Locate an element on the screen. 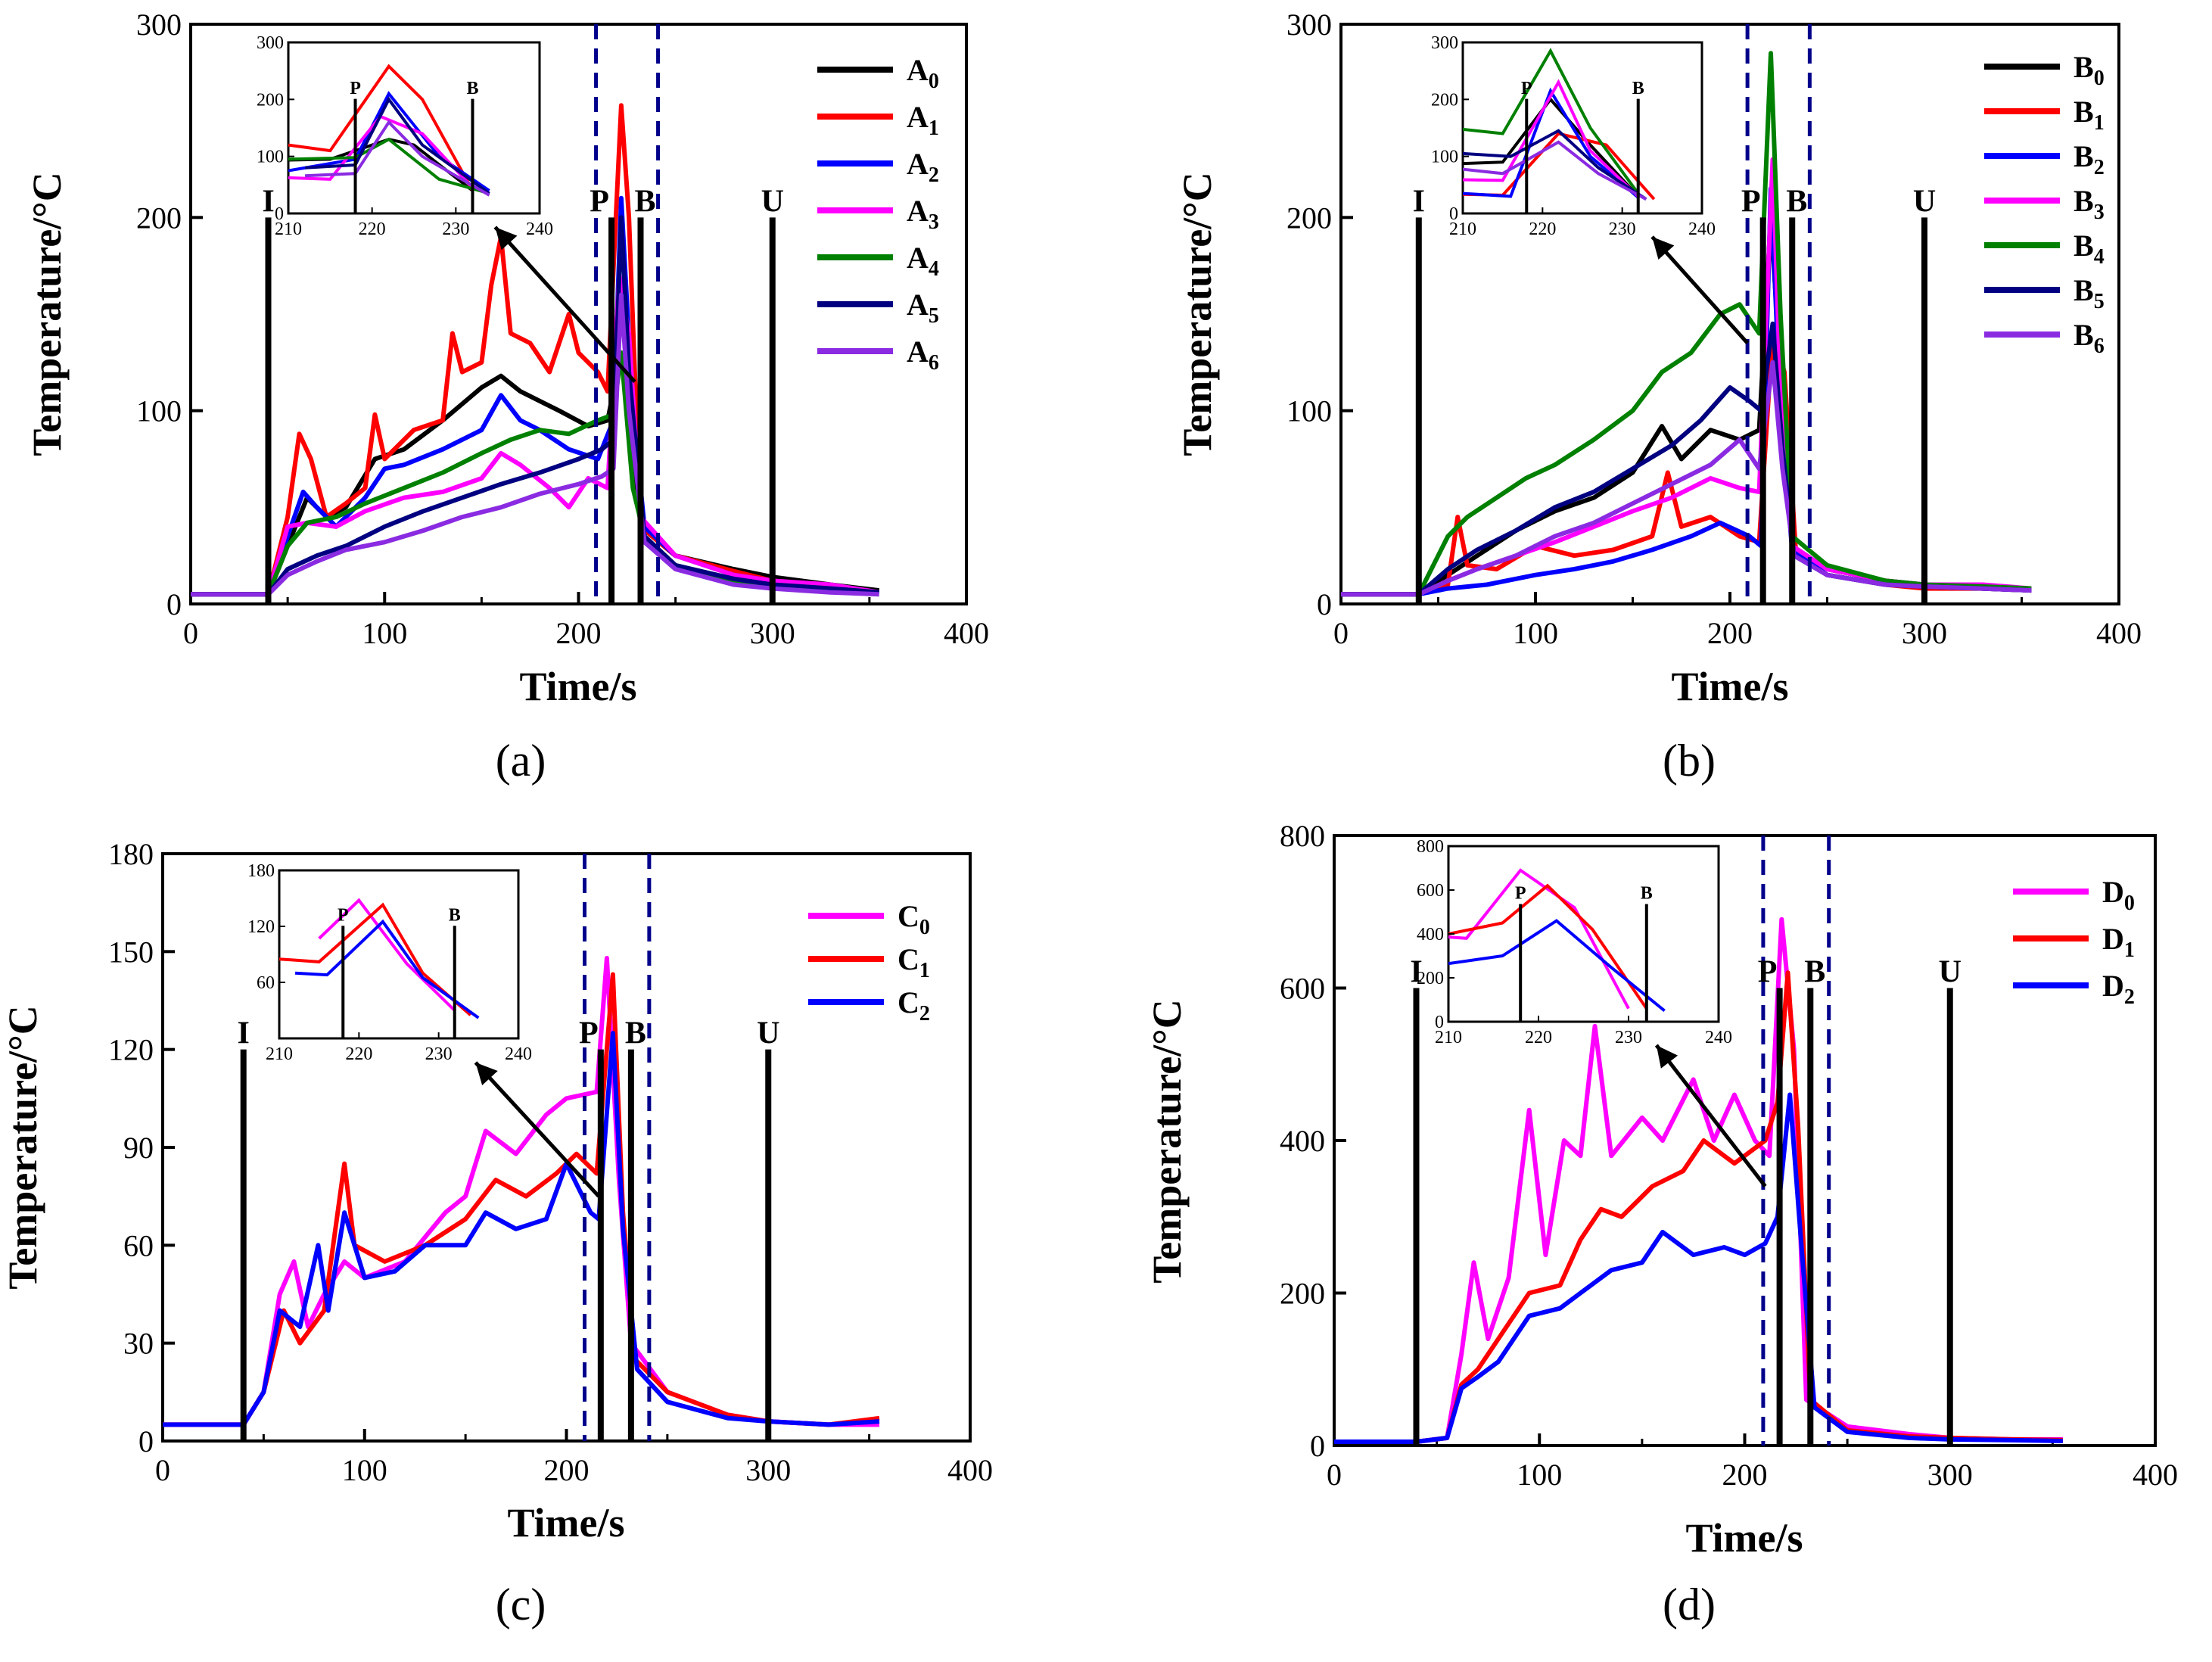 This screenshot has width=2212, height=1662. y-tick-label: 30 is located at coordinates (138, 1344).